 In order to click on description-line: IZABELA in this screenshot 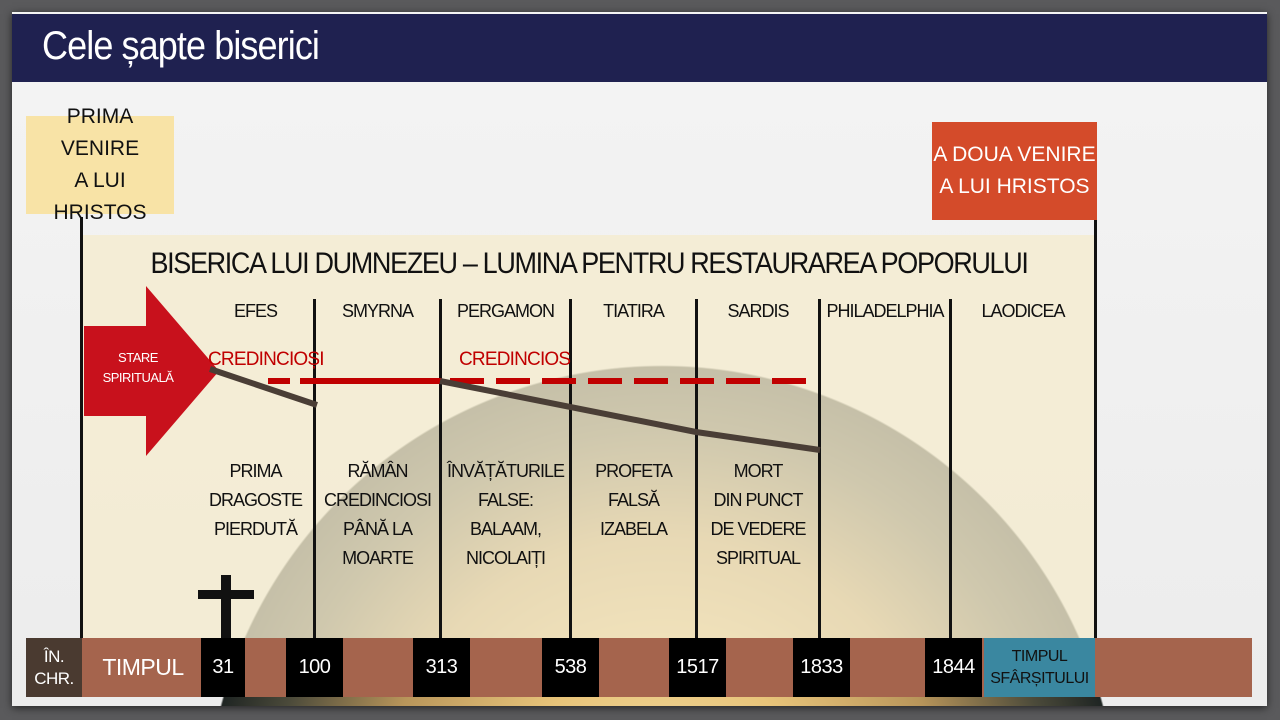, I will do `click(633, 529)`.